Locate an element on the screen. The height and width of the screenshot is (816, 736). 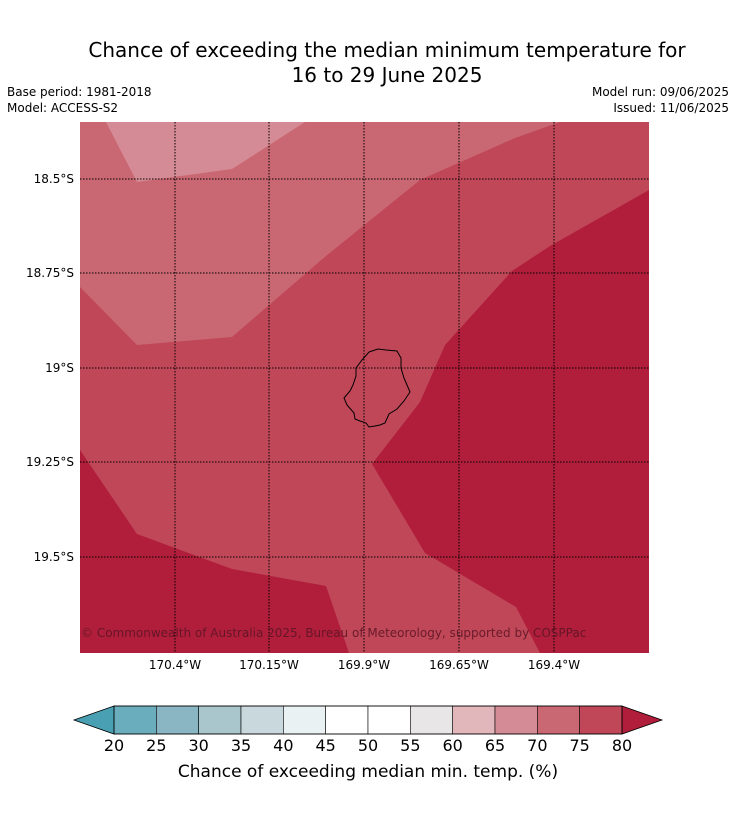
lat-label-18.5: 18.5°S is located at coordinates (53, 179).